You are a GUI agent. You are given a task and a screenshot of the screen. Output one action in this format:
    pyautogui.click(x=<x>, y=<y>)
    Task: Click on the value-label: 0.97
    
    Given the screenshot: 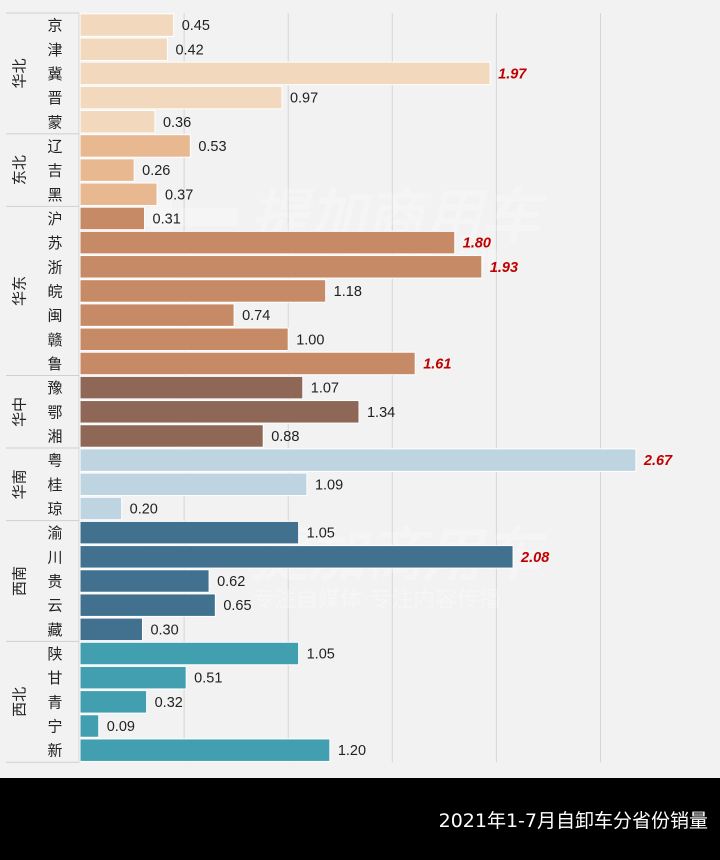 What is the action you would take?
    pyautogui.click(x=304, y=99)
    